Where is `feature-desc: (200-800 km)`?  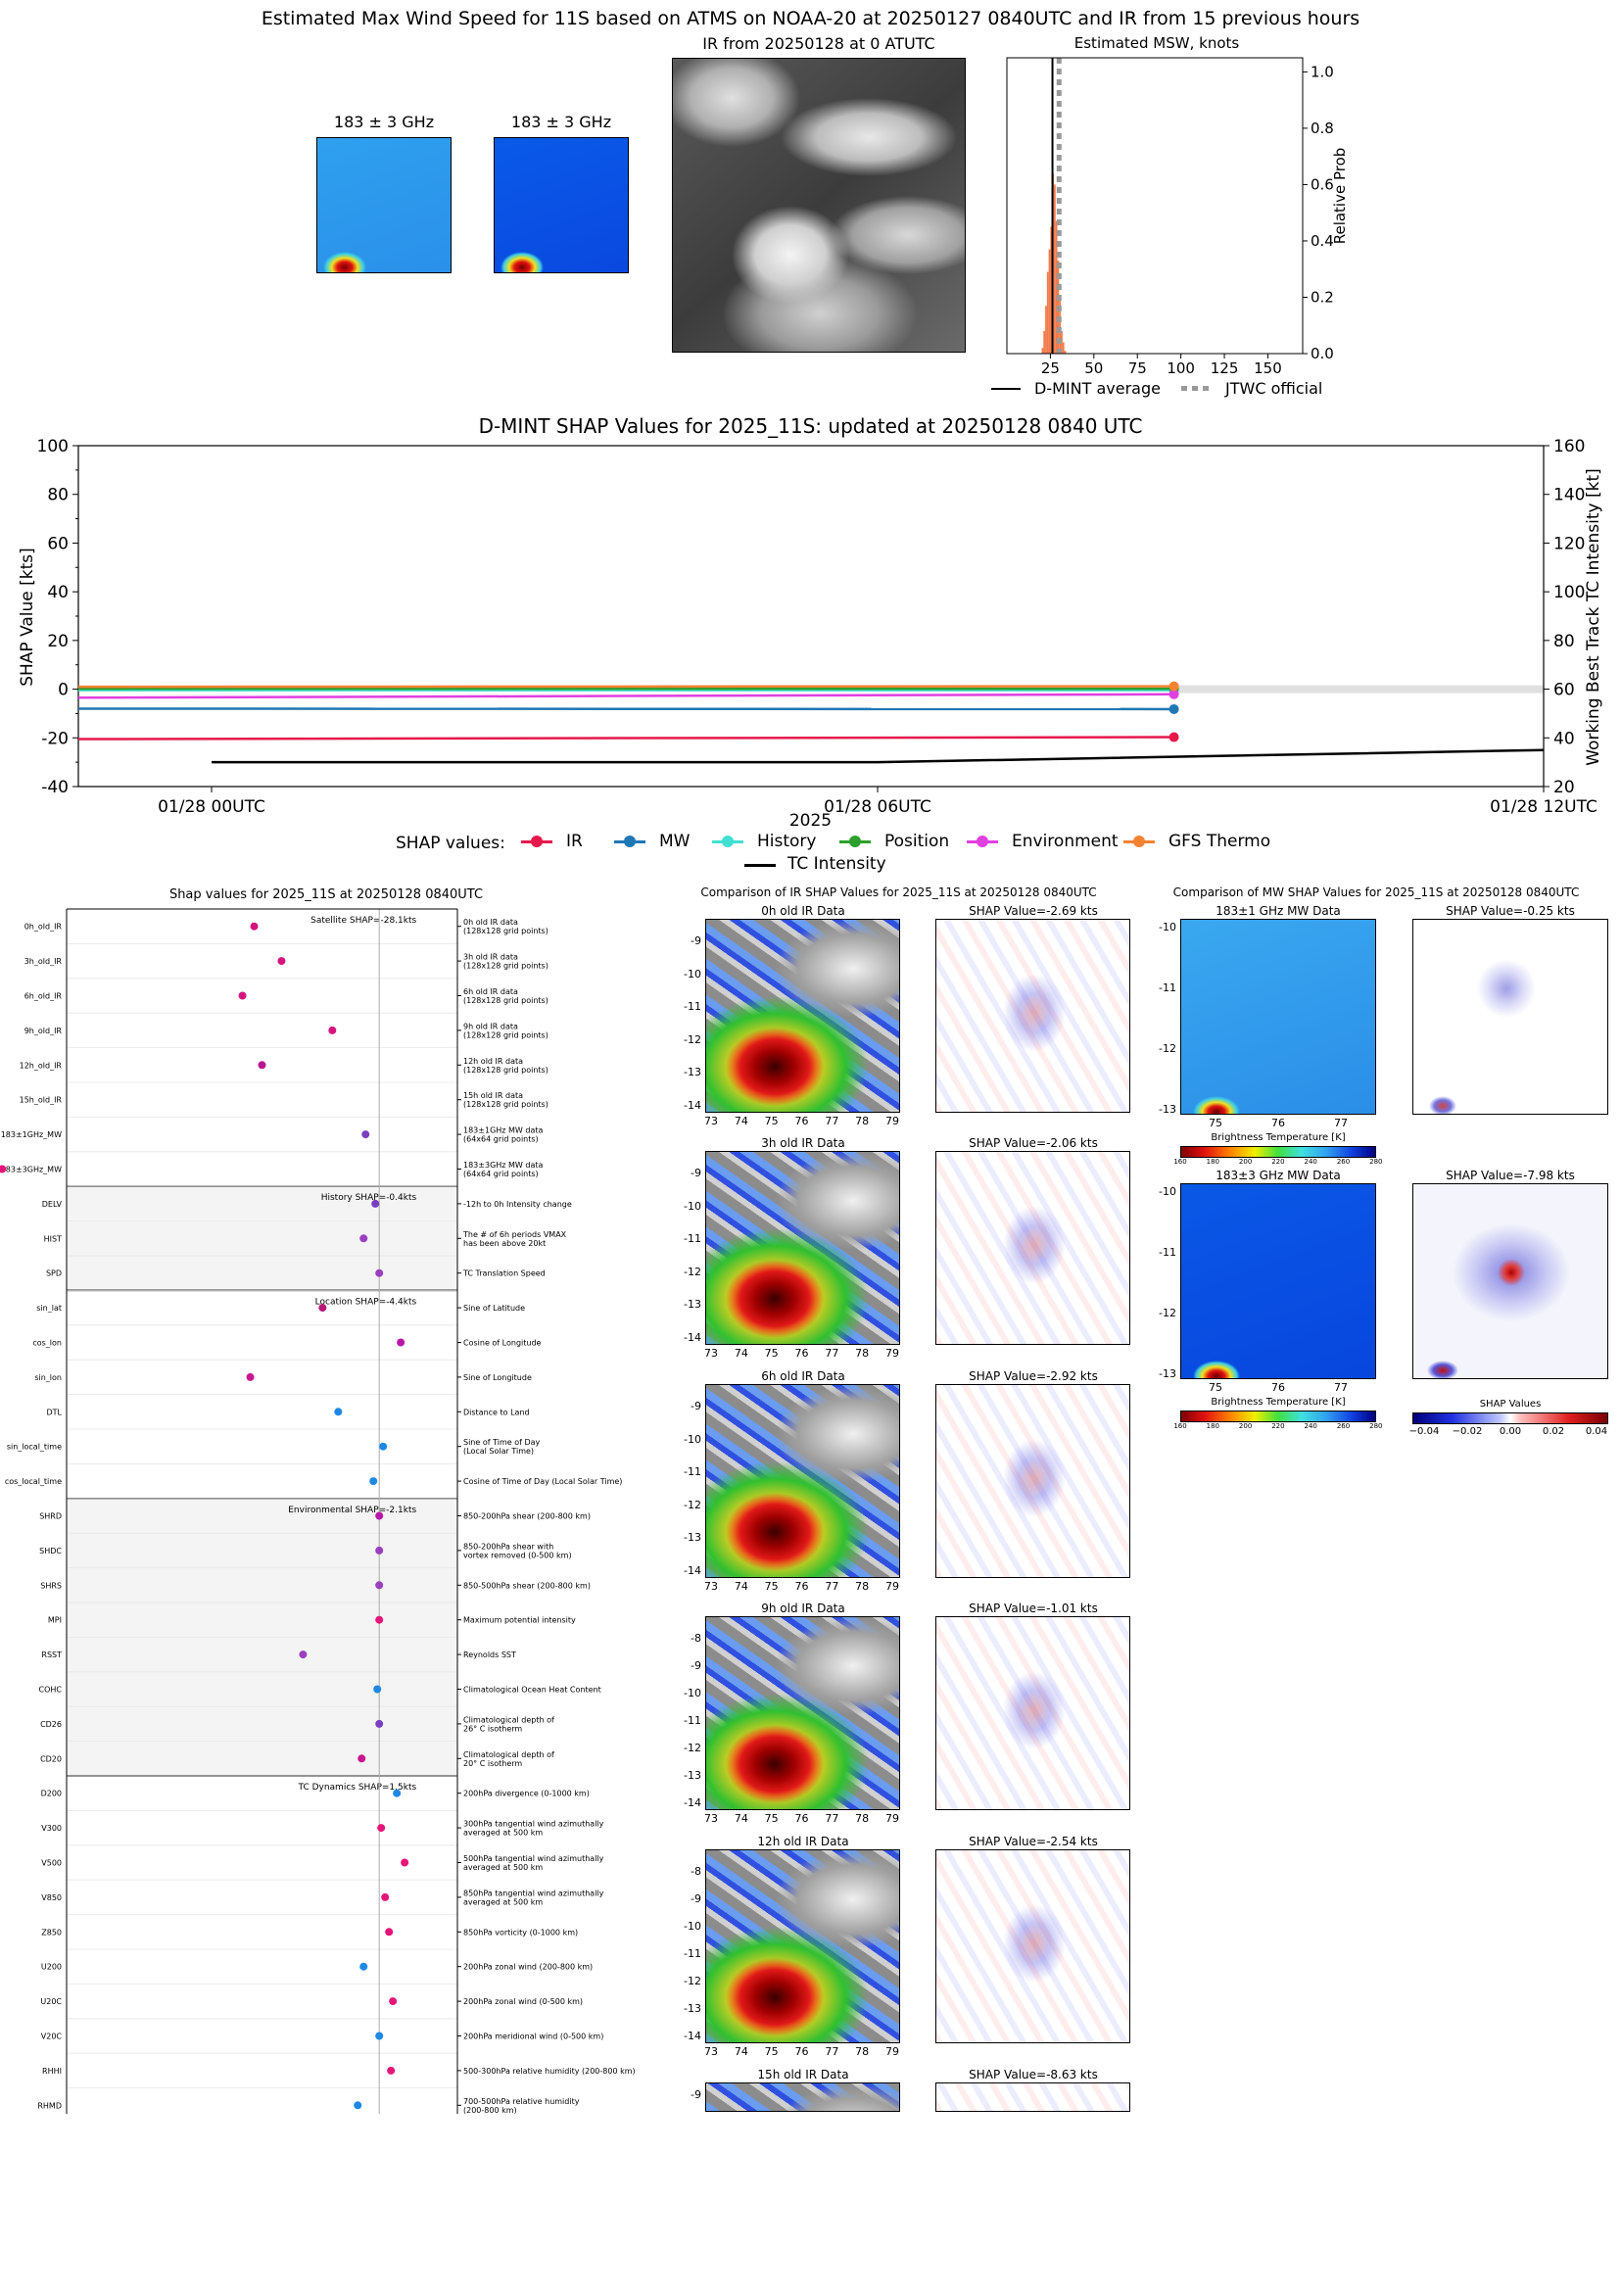
feature-desc: (200-800 km) is located at coordinates (490, 2110).